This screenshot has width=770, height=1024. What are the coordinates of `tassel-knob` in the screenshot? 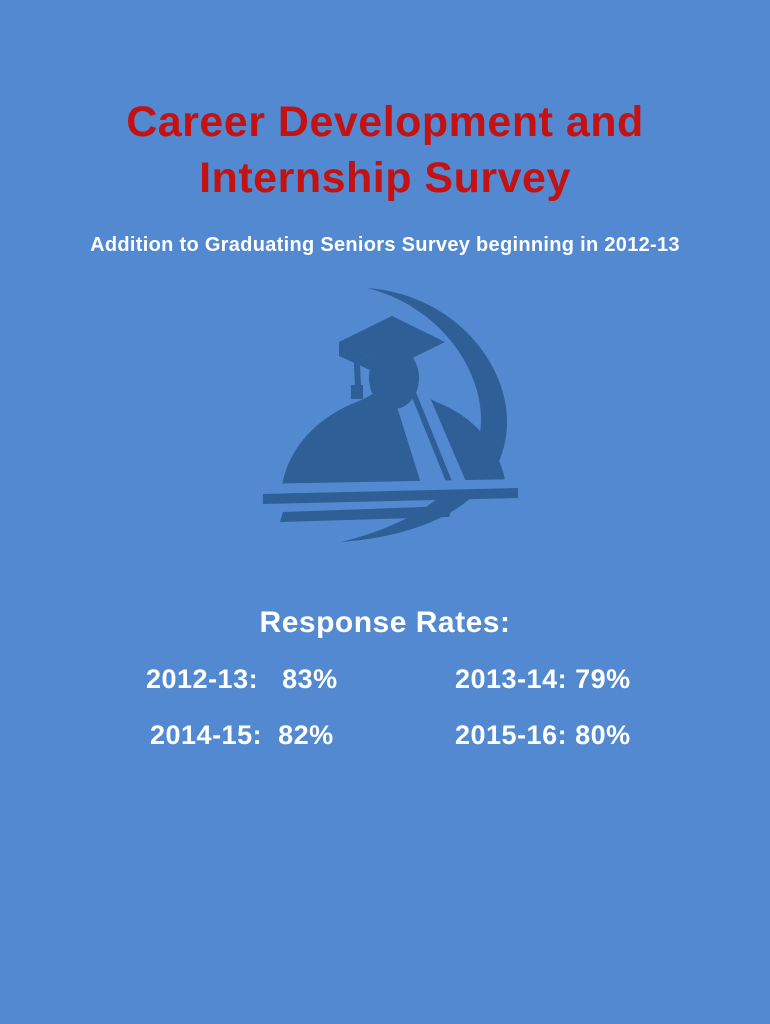 It's located at (357, 392).